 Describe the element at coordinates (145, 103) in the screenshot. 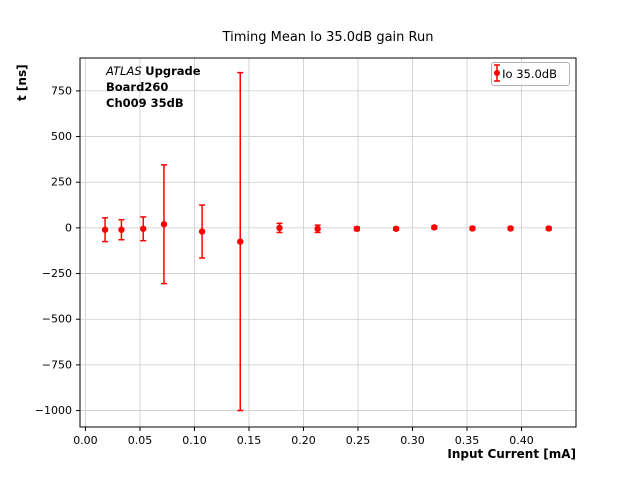

I see `annotation-channel: Ch009 35dB` at that location.